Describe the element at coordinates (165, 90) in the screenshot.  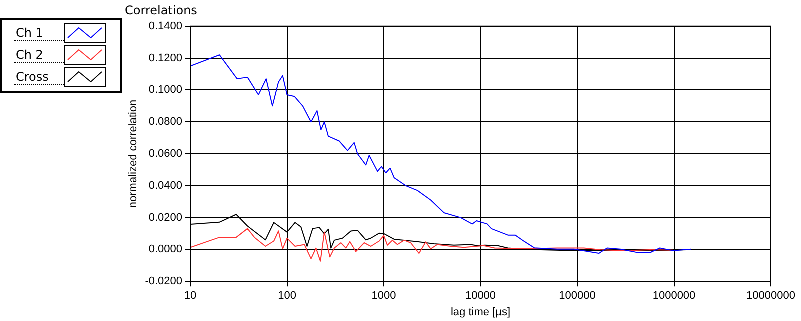
I see `y-tick-label: 0.1000` at that location.